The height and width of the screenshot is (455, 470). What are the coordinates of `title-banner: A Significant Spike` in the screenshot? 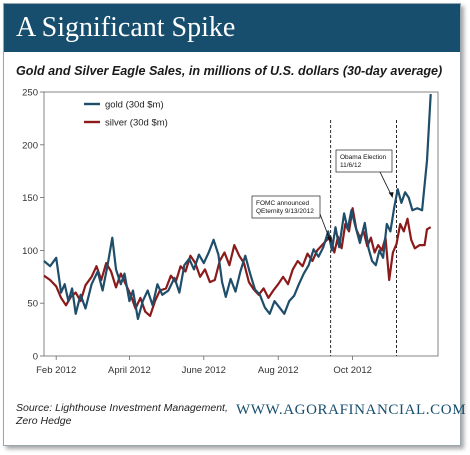 It's located at (232, 28).